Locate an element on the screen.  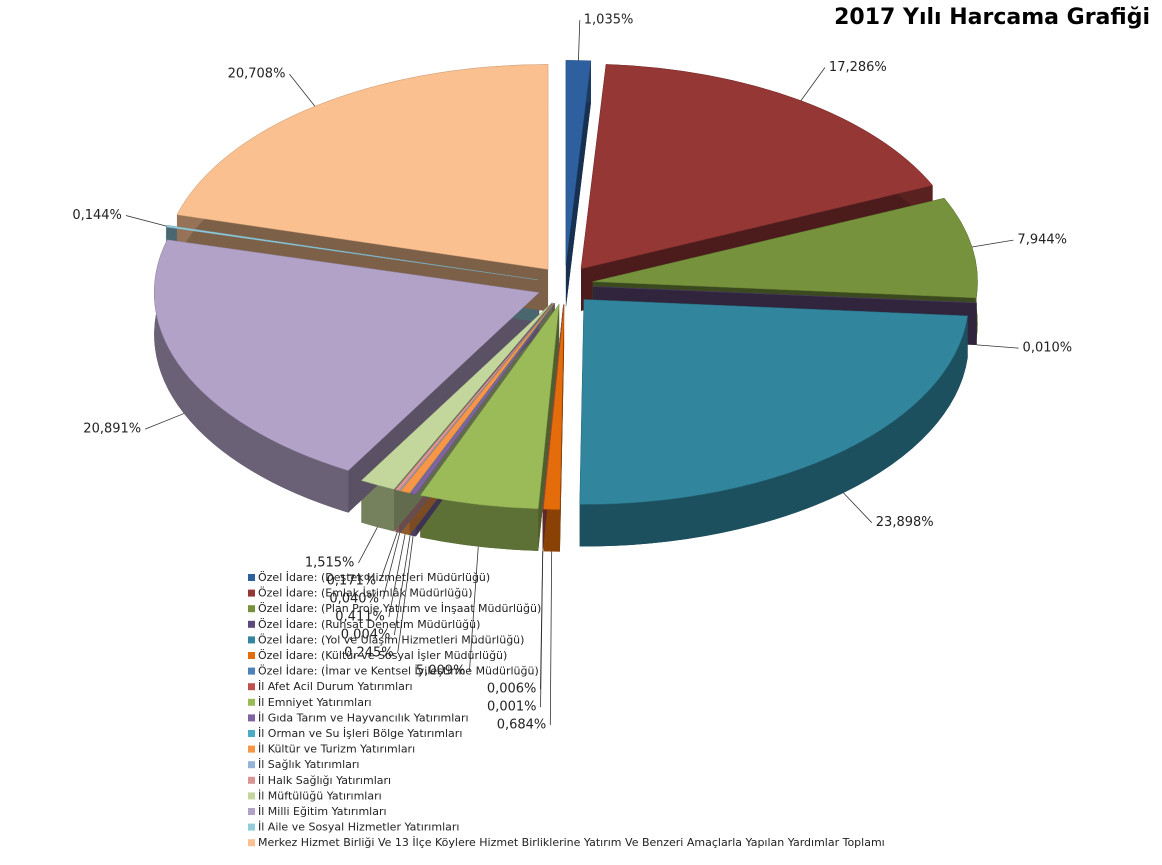
legend-label: İl Sağlık Yatırımları is located at coordinates (308, 764).